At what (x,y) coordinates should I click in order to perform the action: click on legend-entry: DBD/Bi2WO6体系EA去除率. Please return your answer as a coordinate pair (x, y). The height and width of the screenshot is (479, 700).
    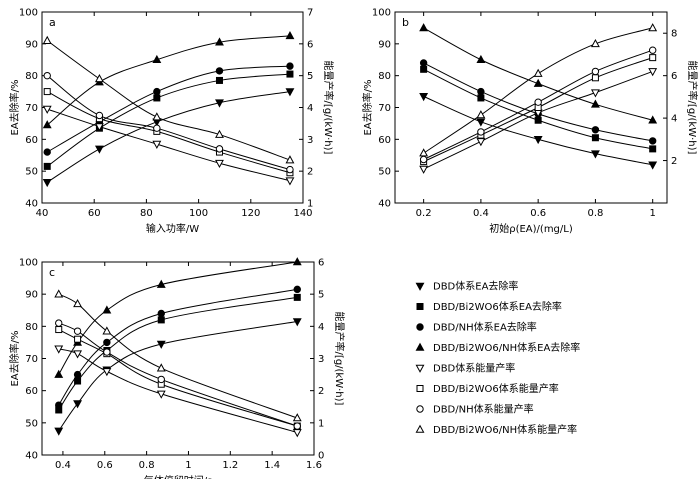
    Looking at the image, I should click on (489, 306).